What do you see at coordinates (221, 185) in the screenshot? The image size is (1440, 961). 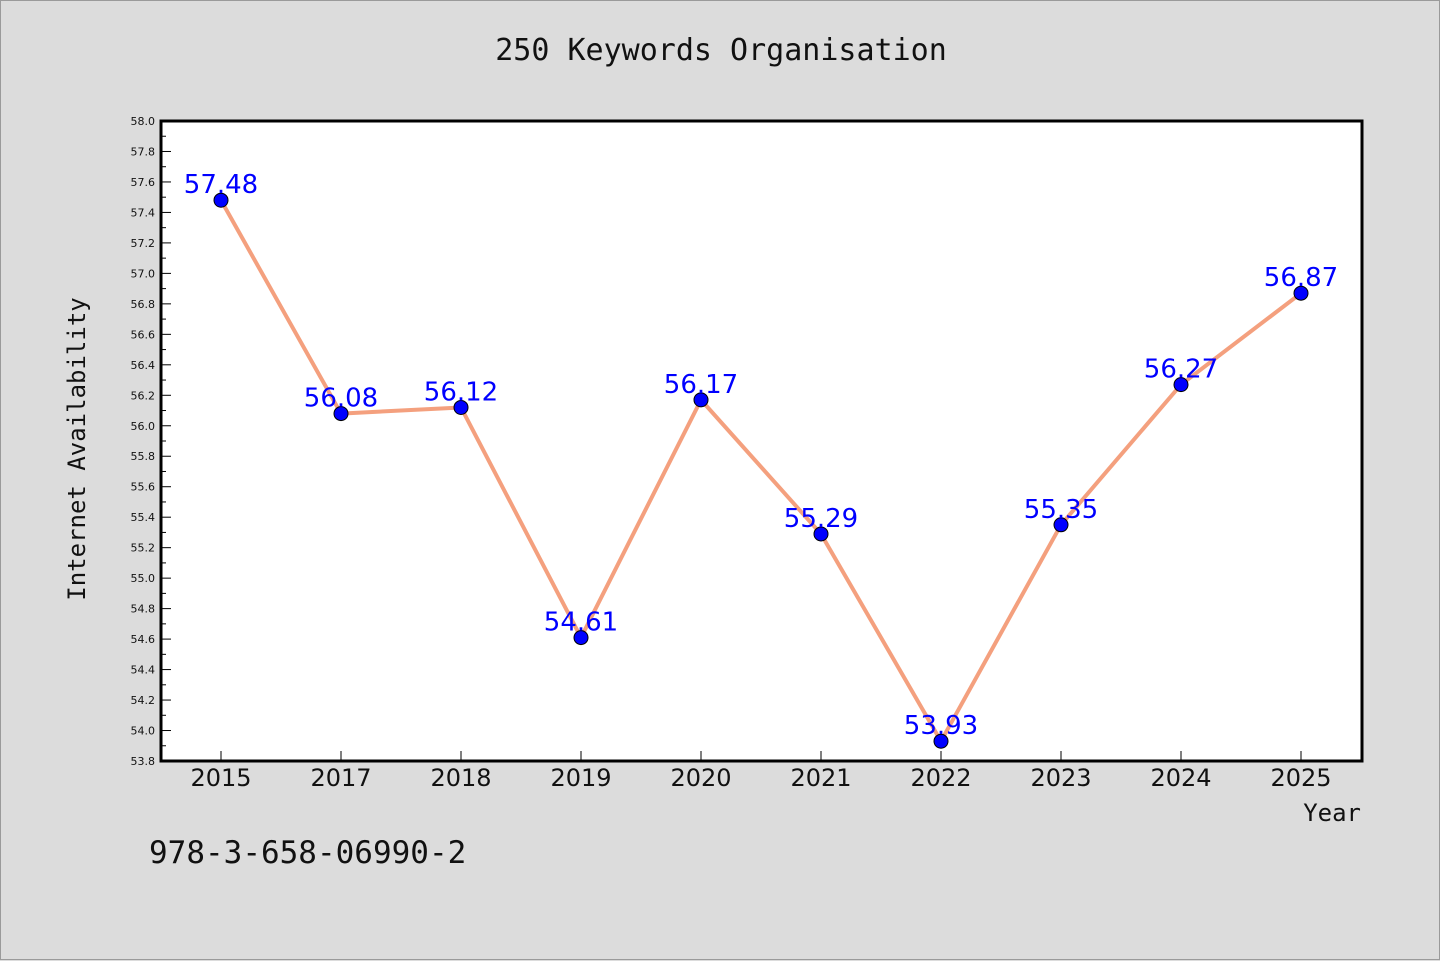 I see `data-label: 57.48` at bounding box center [221, 185].